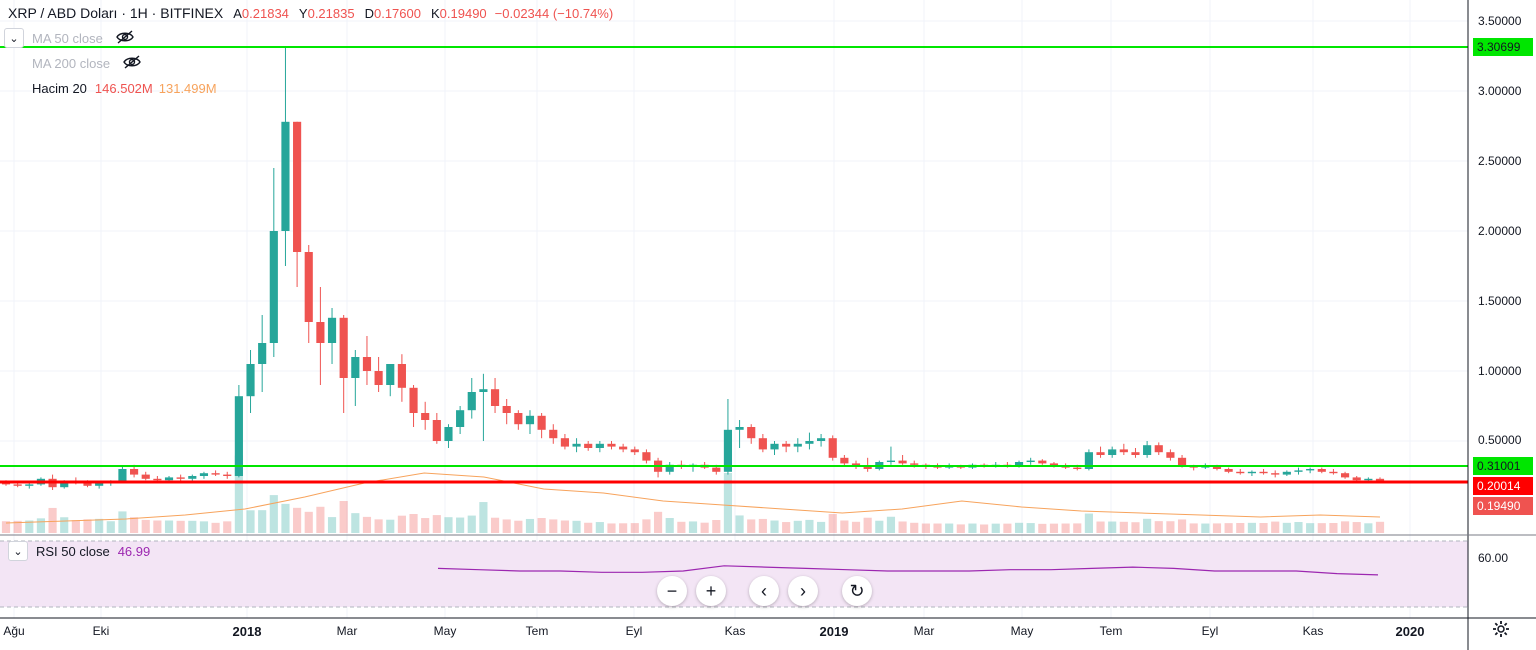  I want to click on ma50-legend: ⌄ MA 50 close, so click(69, 38).